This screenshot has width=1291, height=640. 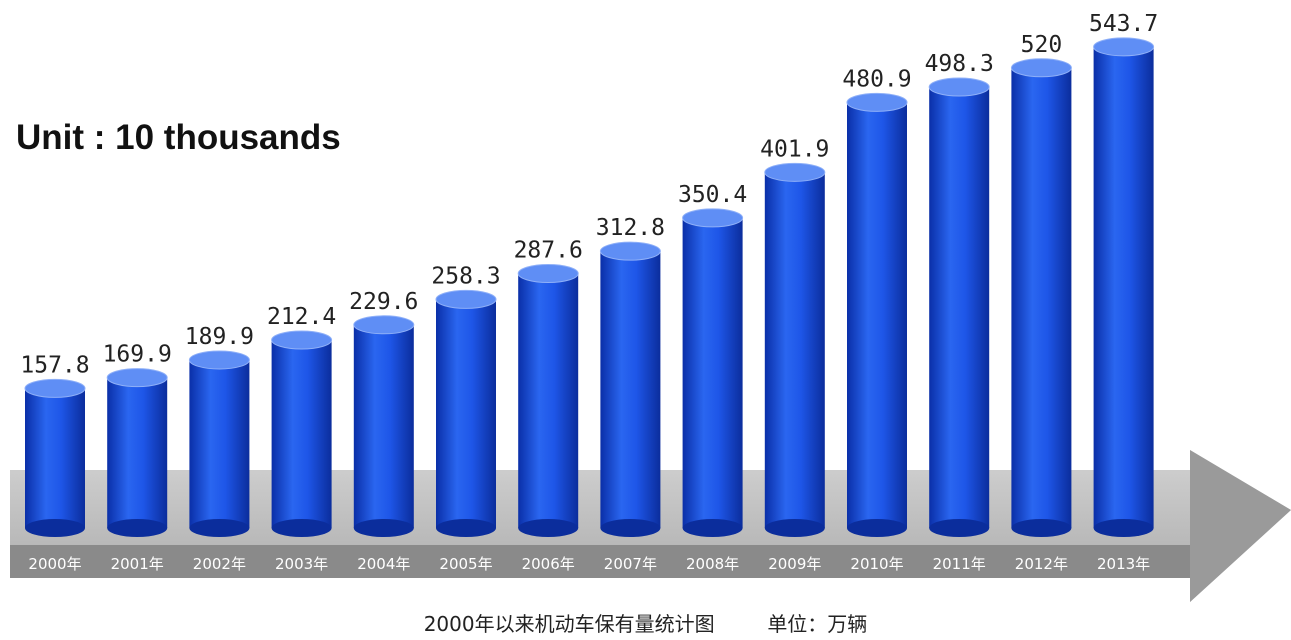 I want to click on x-tick-label: 2006年, so click(x=548, y=564).